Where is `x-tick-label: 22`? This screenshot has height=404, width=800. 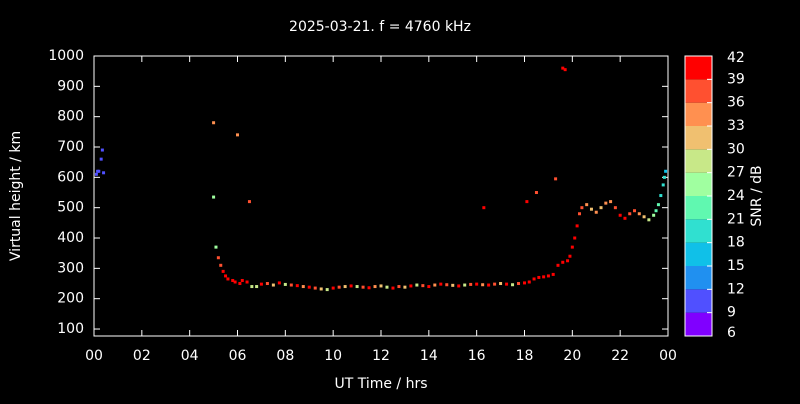
x-tick-label: 22 is located at coordinates (620, 356).